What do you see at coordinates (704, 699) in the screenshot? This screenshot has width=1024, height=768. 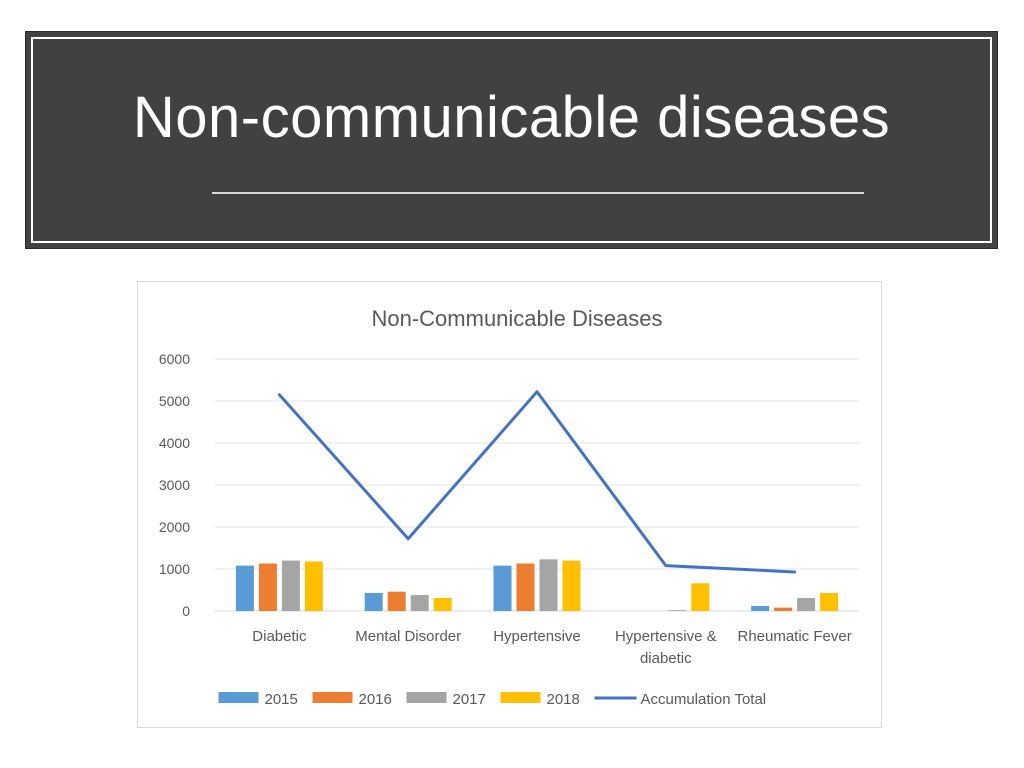 I see `legend-label: Accumulation Total` at bounding box center [704, 699].